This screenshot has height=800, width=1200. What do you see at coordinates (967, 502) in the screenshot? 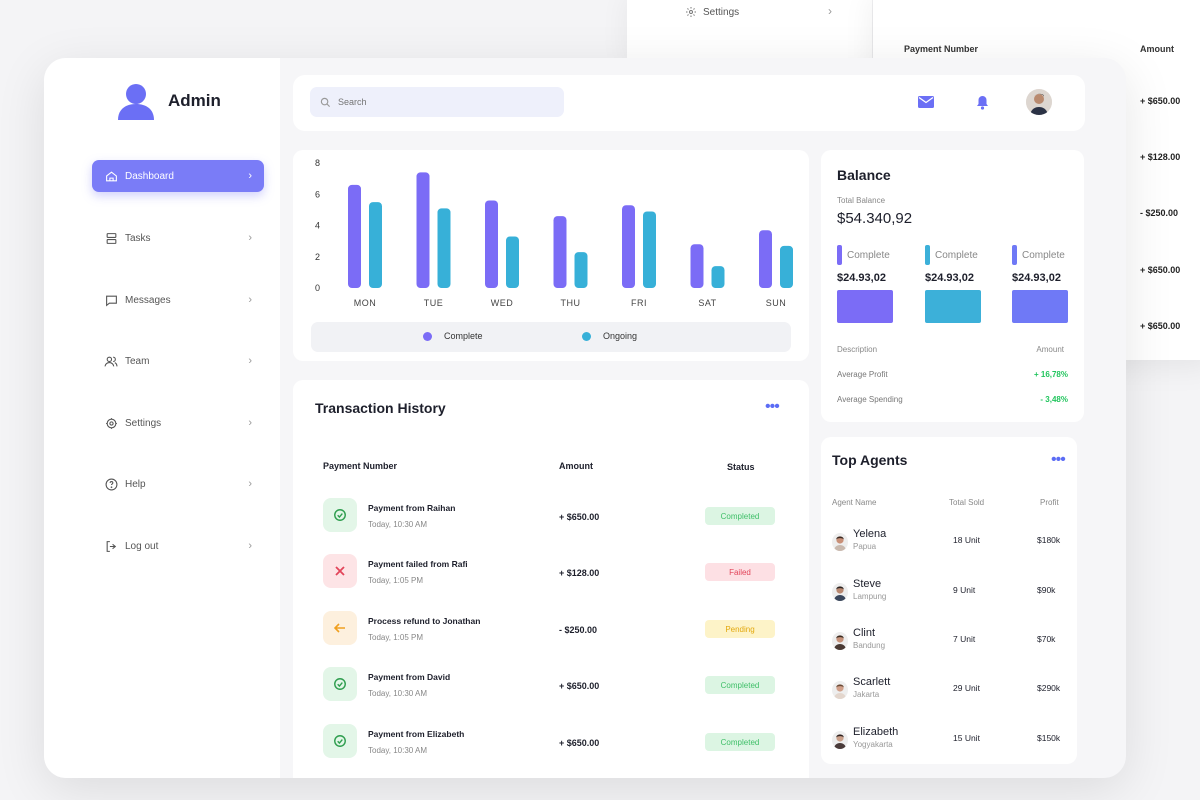
I see `col-total-sold: Total Sold` at bounding box center [967, 502].